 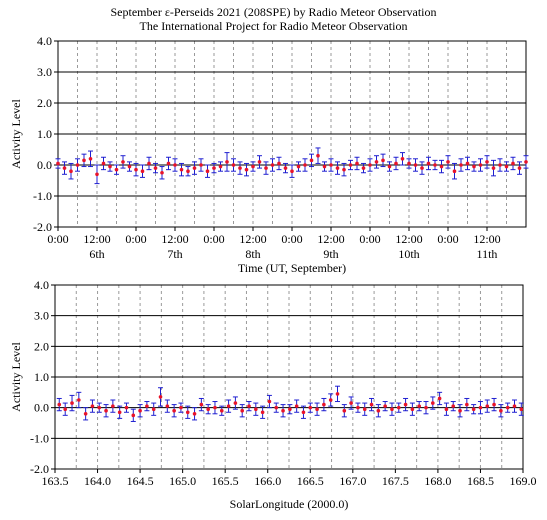 I want to click on day-label: 11th, so click(x=487, y=254).